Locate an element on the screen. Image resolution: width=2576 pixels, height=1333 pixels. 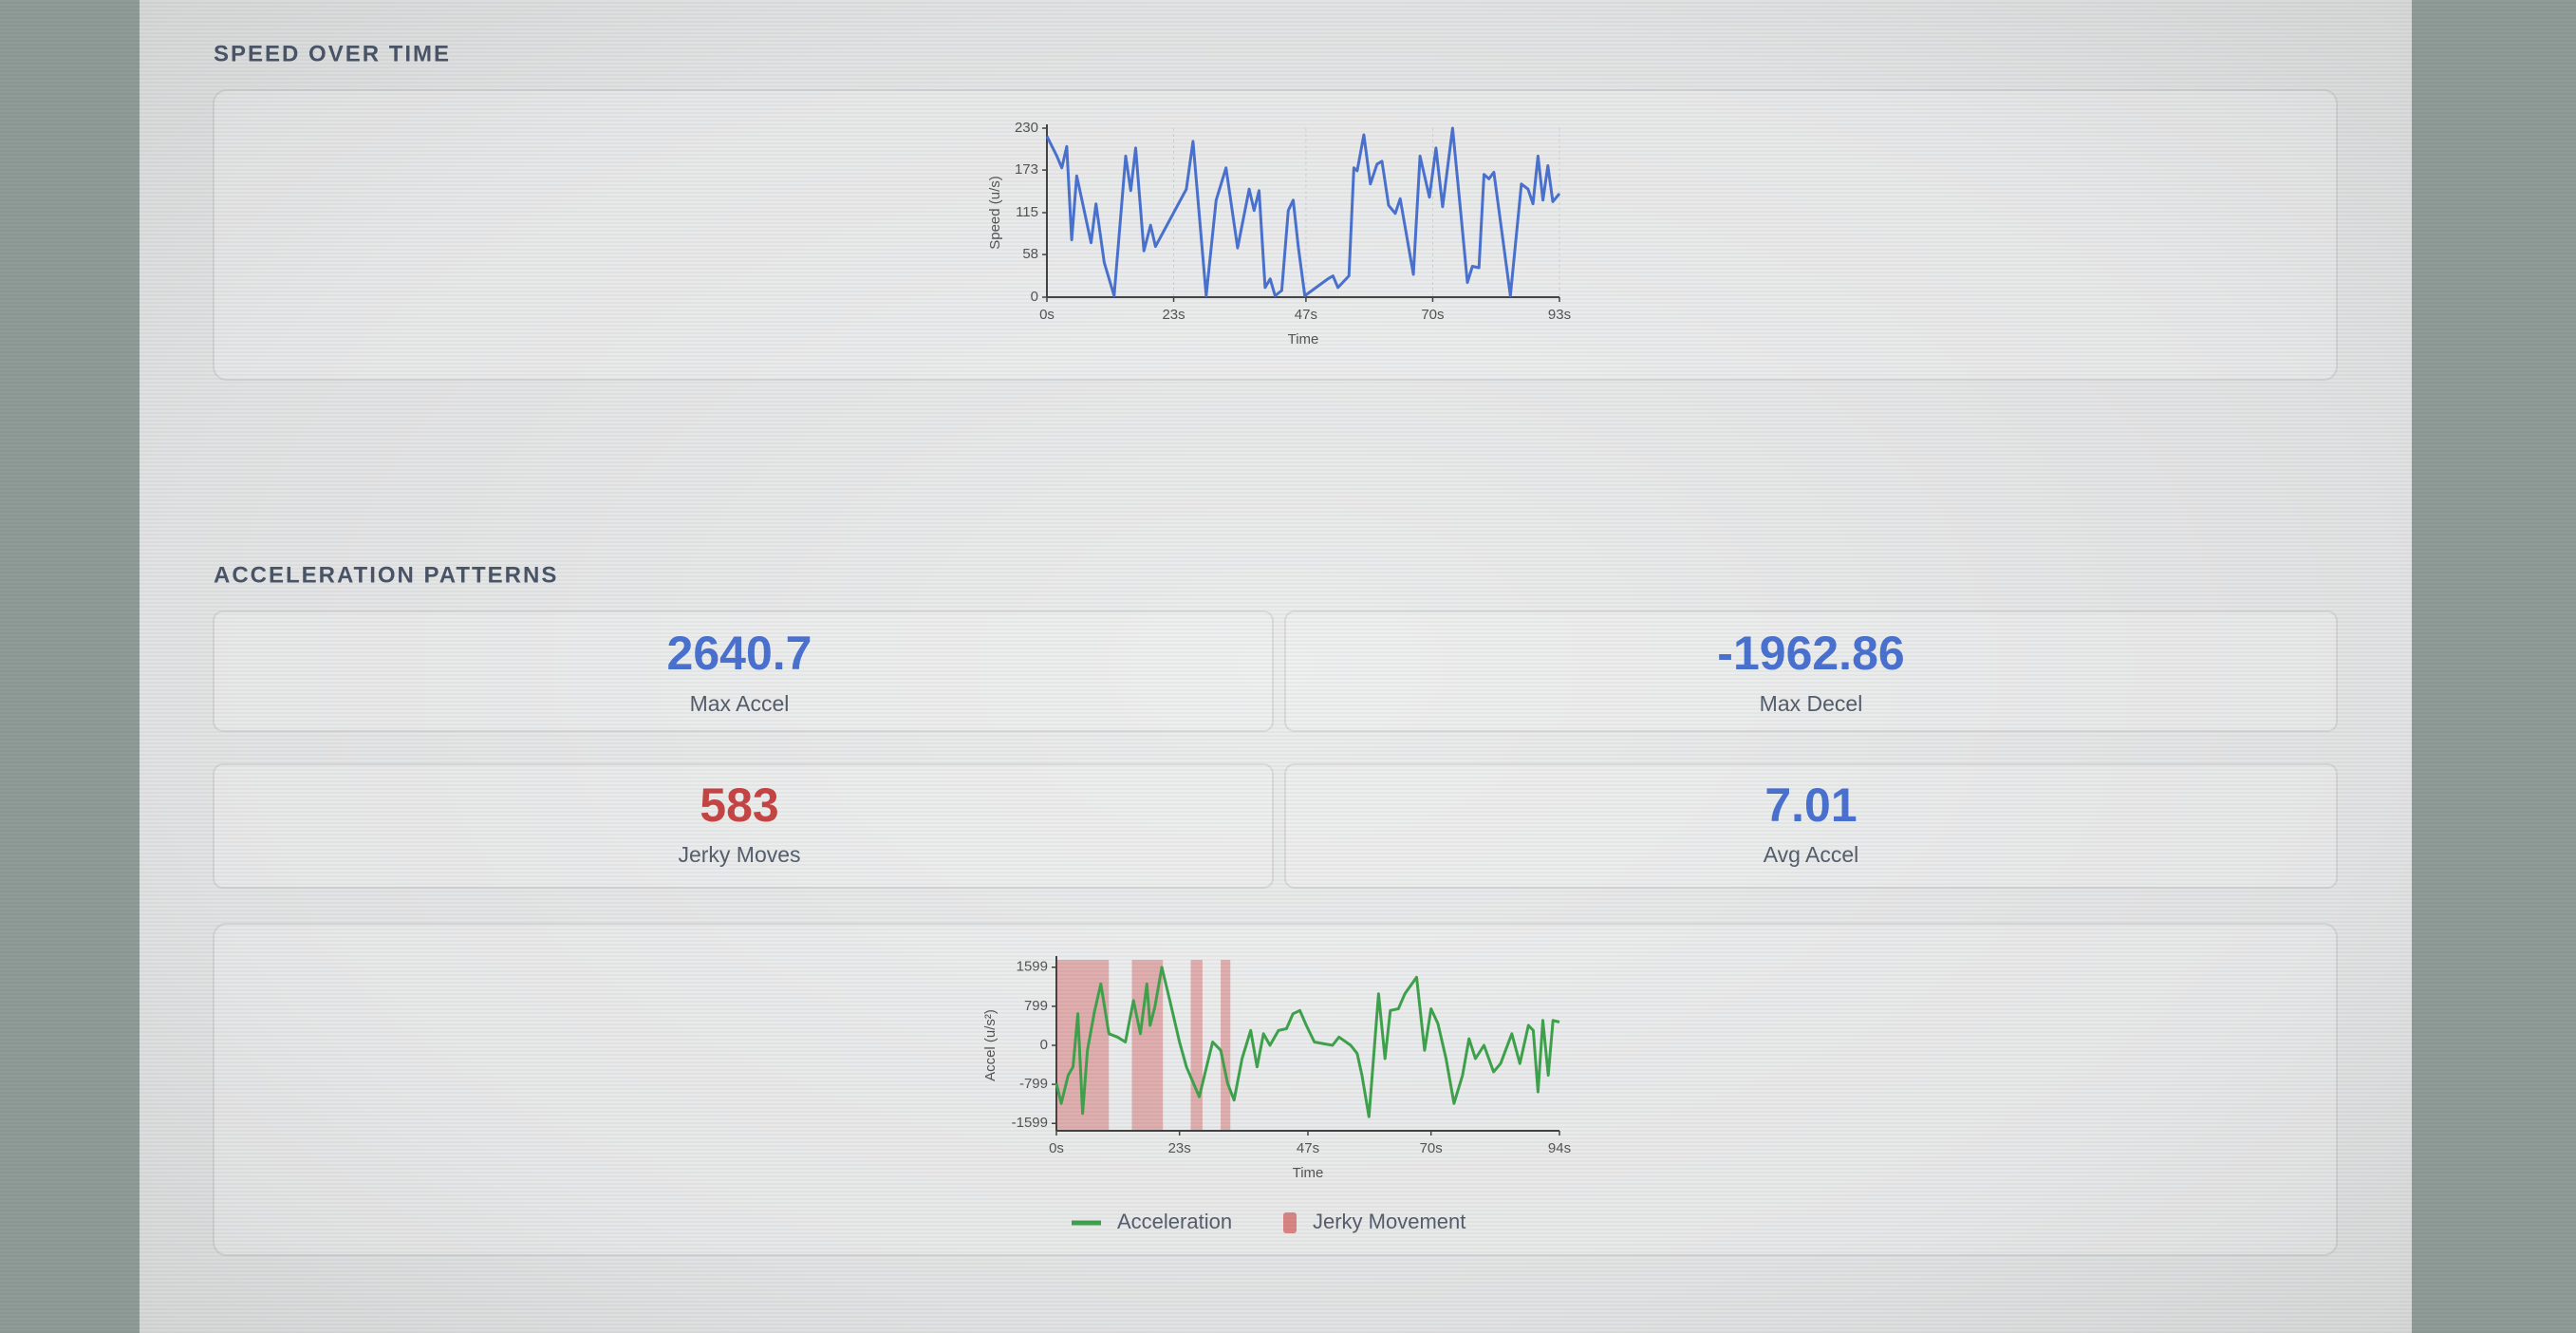
x-tick-label: 94s is located at coordinates (1559, 1148).